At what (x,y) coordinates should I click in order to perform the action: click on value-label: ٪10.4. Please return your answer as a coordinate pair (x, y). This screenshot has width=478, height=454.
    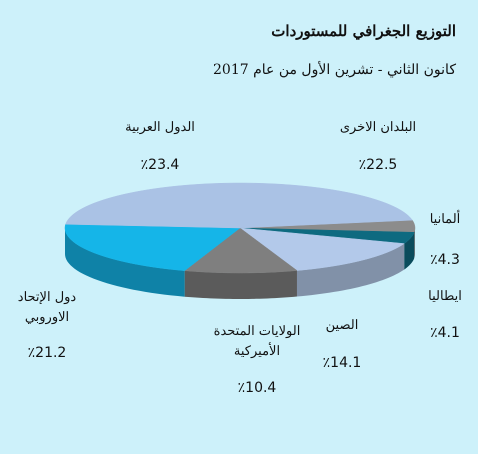
    Looking at the image, I should click on (257, 388).